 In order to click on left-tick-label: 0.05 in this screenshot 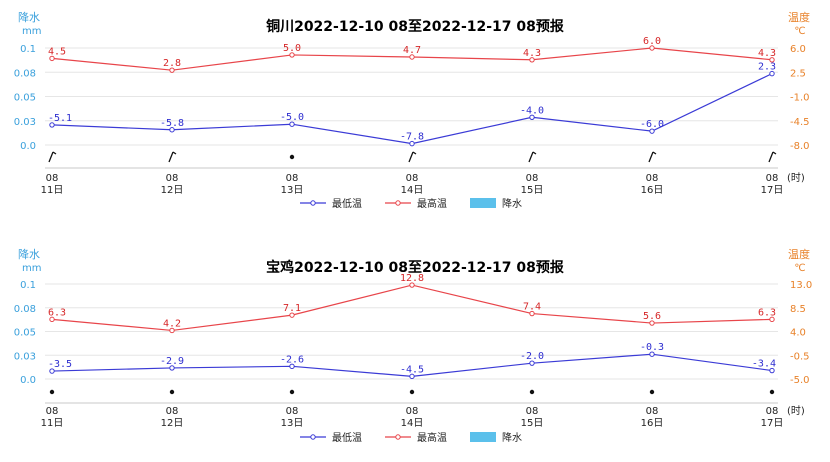, I will do `click(25, 98)`.